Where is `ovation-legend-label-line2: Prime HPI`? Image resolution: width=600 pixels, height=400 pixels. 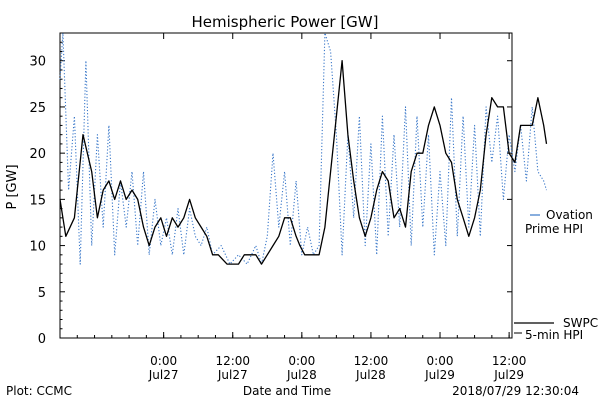
ovation-legend-label-line2: Prime HPI is located at coordinates (554, 229).